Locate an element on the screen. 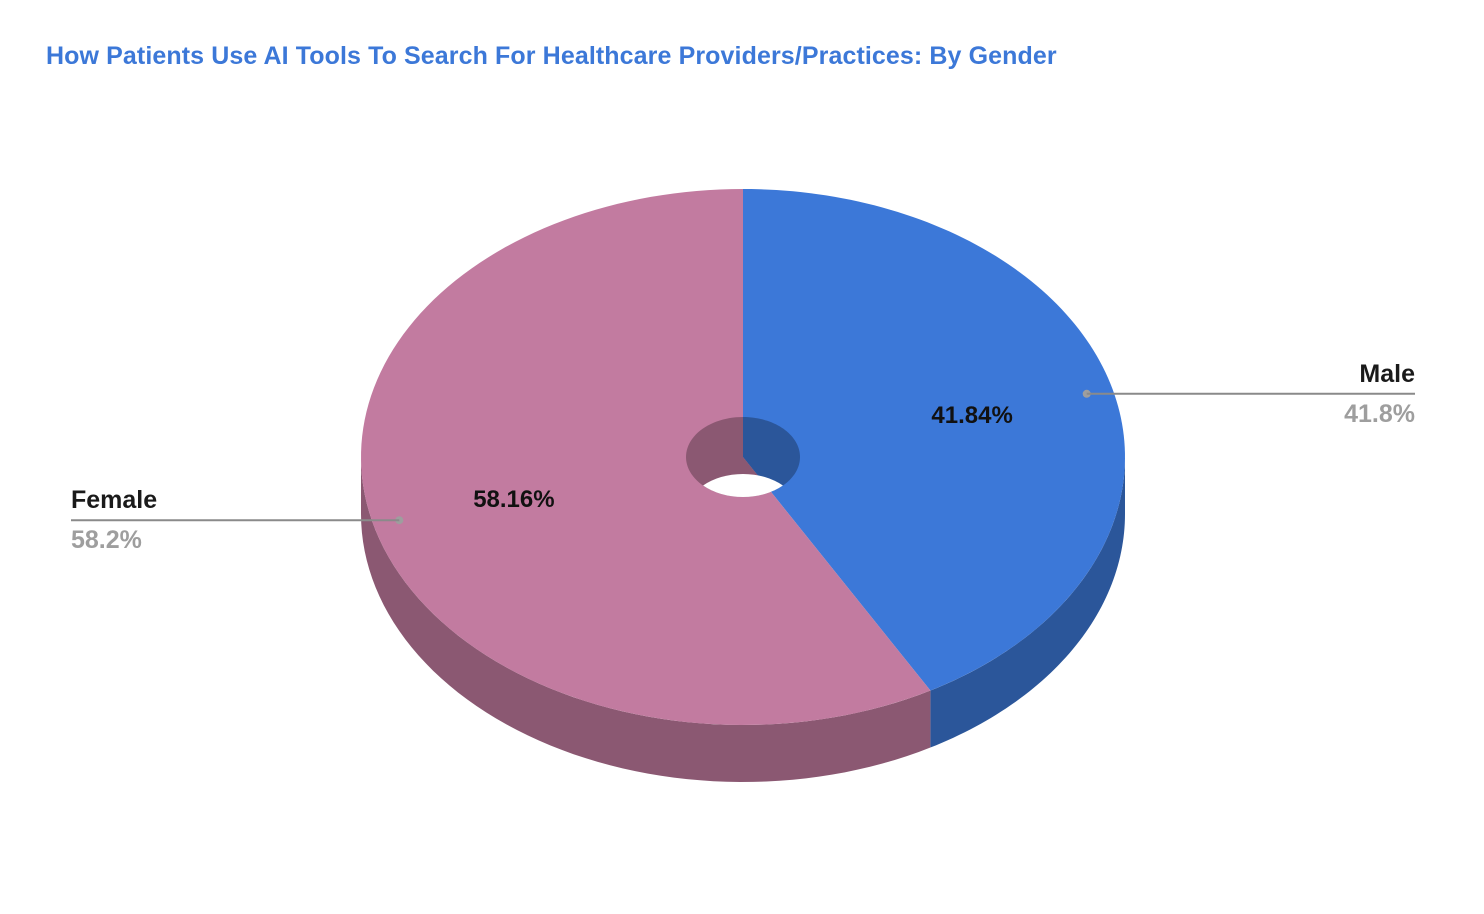 The height and width of the screenshot is (914, 1484). pie-side-female is located at coordinates (646, 619).